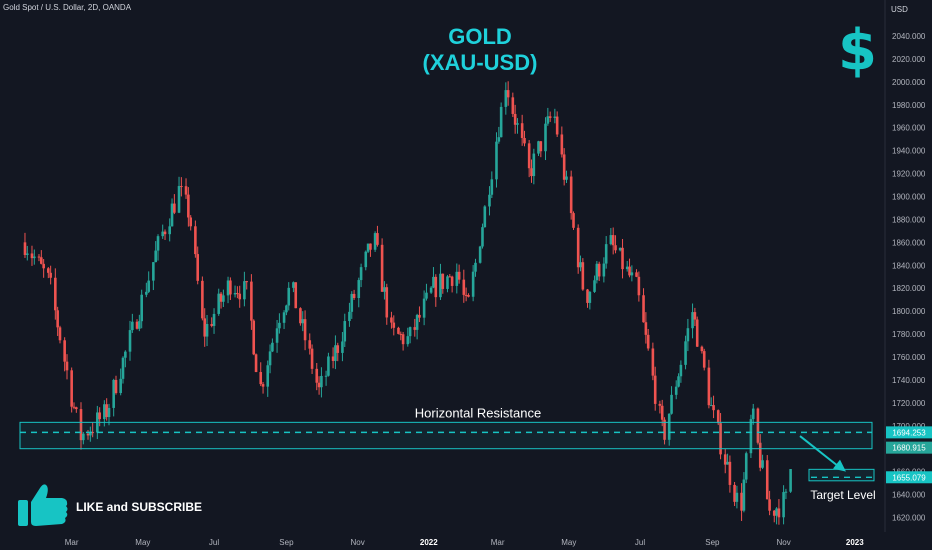 Image resolution: width=932 pixels, height=550 pixels. Describe the element at coordinates (820, 452) in the screenshot. I see `target-arrow` at that location.